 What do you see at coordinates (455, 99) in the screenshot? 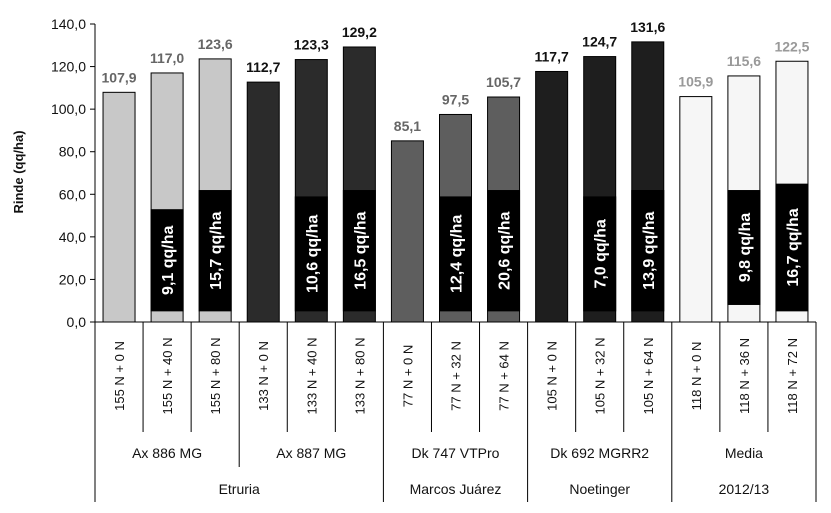
I see `bar-value-label: 97,5` at bounding box center [455, 99].